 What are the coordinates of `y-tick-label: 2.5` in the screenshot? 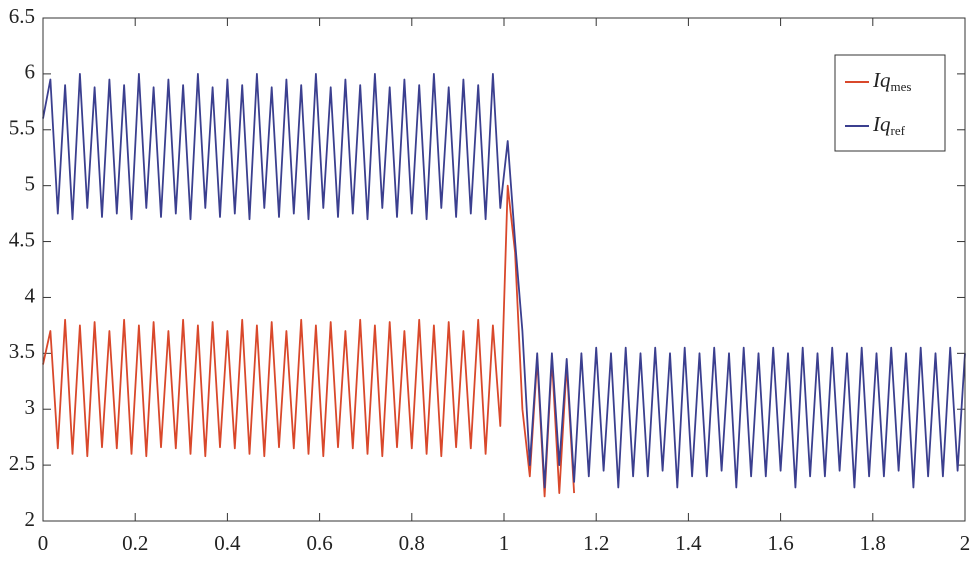 It's located at (22, 463).